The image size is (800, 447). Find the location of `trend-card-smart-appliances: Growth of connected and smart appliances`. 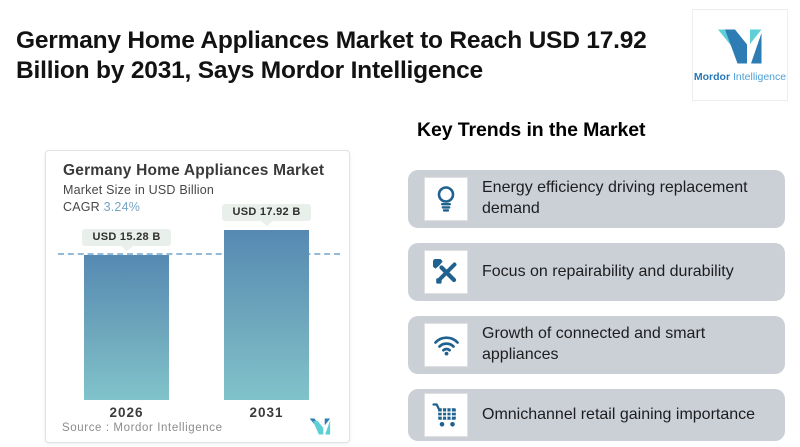

trend-card-smart-appliances: Growth of connected and smart appliances is located at coordinates (596, 345).